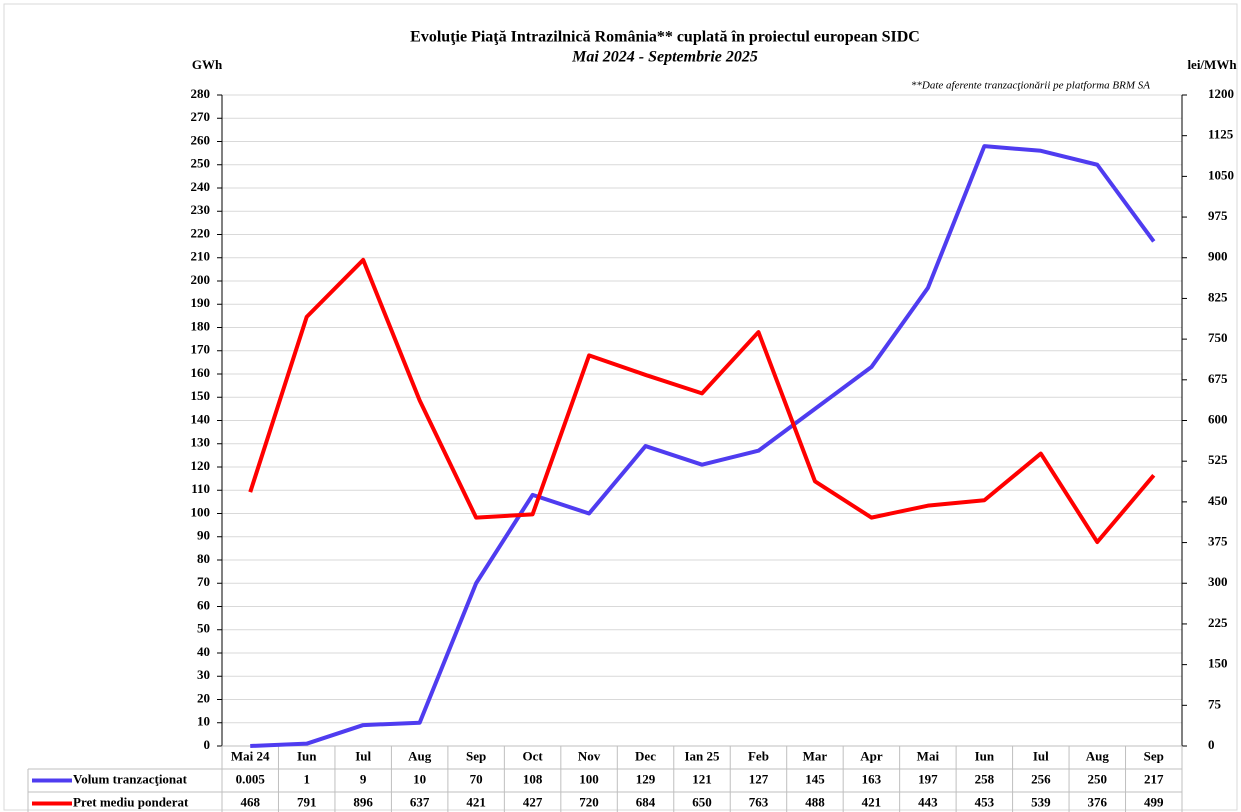 This screenshot has width=1241, height=812. I want to click on y2-tick-label: 225, so click(1218, 622).